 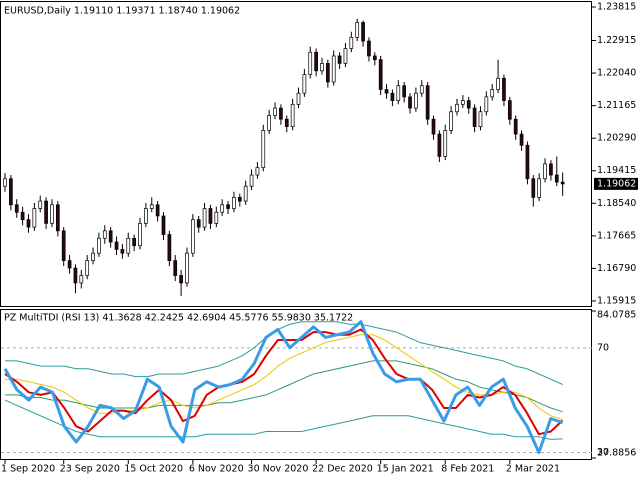 I want to click on y-tick-label: 70, so click(x=603, y=347).